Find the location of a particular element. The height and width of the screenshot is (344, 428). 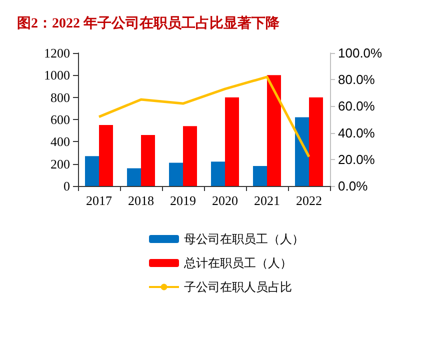

y2-tick-label: 40.0% is located at coordinates (357, 132).